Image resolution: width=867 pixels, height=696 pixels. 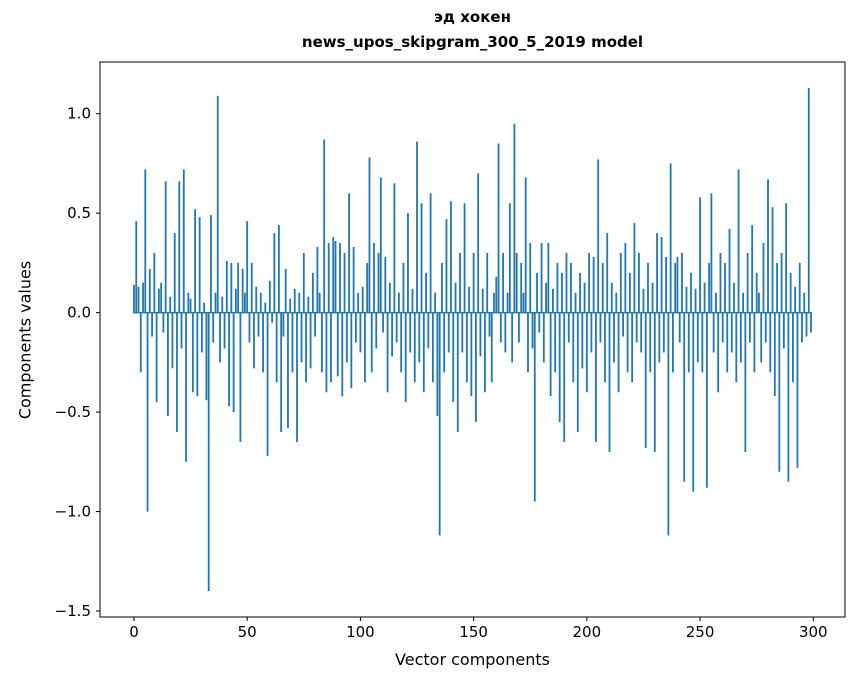 I want to click on chart-title-line1: эд хокен, so click(x=472, y=17).